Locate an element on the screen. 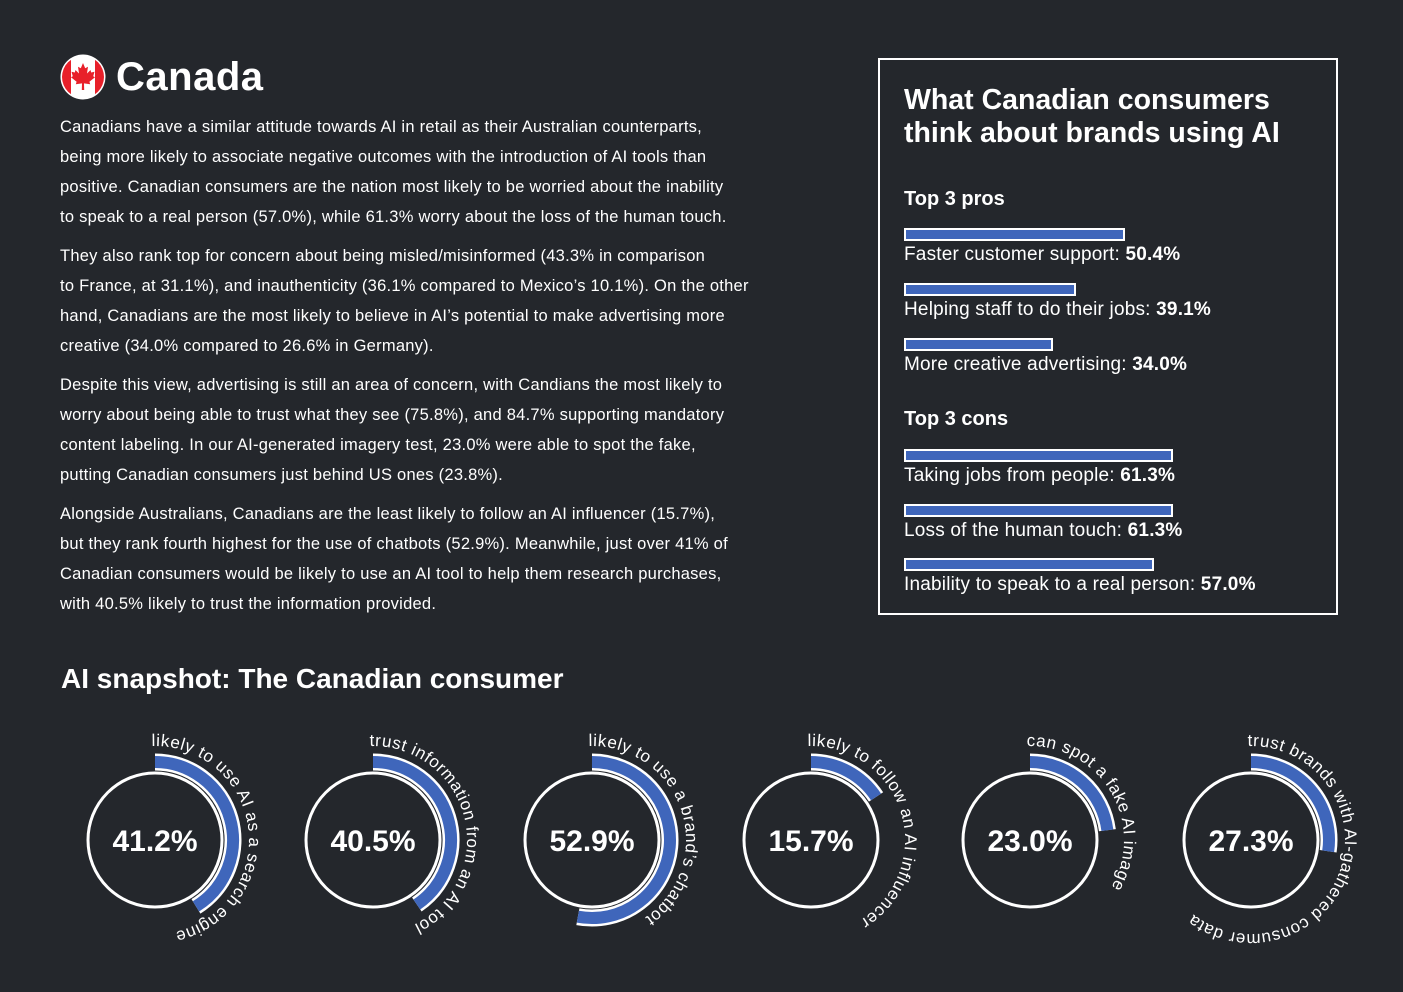  pros-label: Faster customer support: 50.4% is located at coordinates (1114, 255).